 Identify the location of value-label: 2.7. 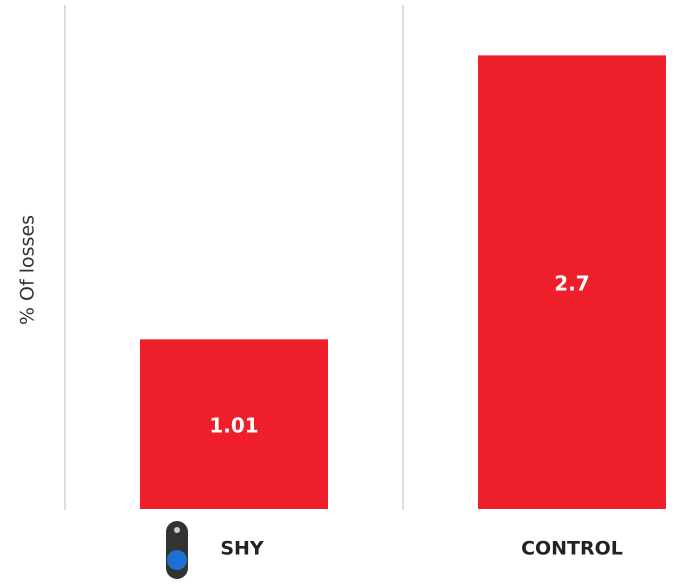
(571, 284).